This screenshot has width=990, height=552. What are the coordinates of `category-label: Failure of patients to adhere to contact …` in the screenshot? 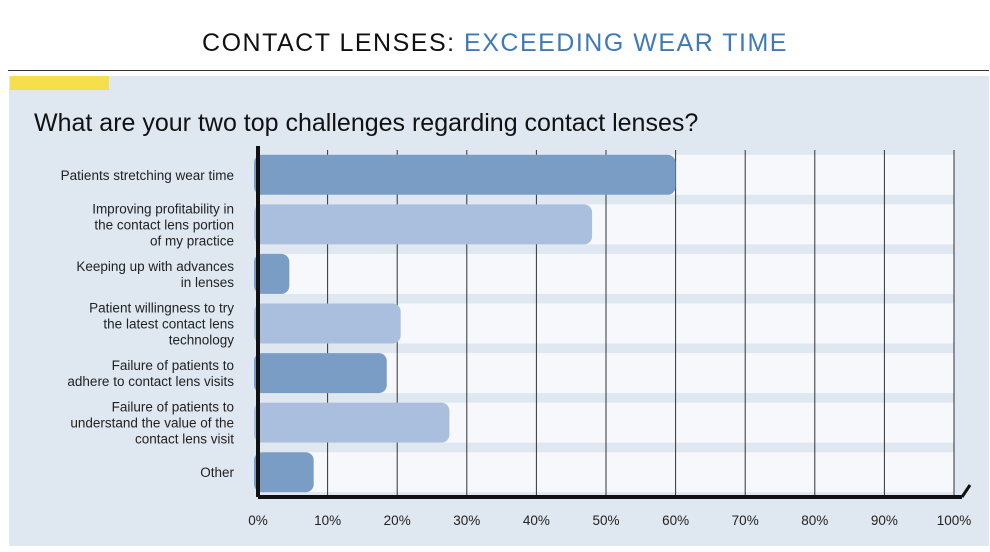 It's located at (150, 373).